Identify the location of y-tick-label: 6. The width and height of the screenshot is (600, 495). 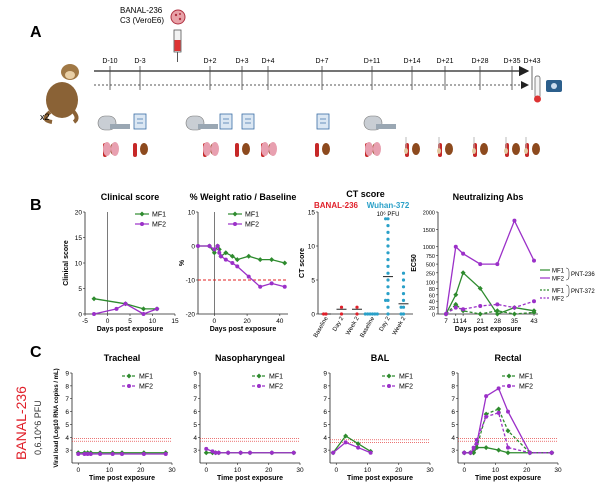
(453, 412).